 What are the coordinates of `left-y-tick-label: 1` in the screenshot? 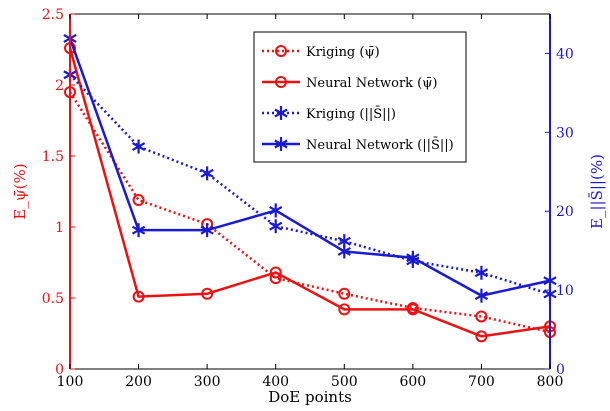 It's located at (59, 228).